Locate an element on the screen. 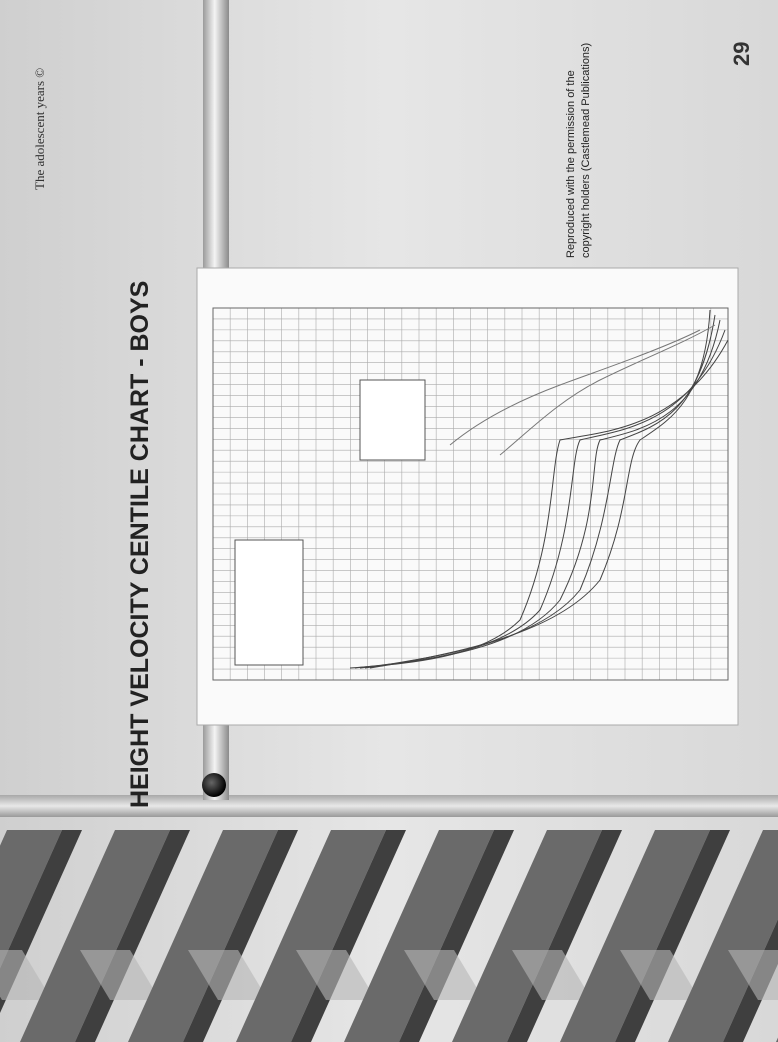 This screenshot has width=778, height=1042. slide-title: HEIGHT VELOCITY CENTILE CHART - BOYS is located at coordinates (140, 544).